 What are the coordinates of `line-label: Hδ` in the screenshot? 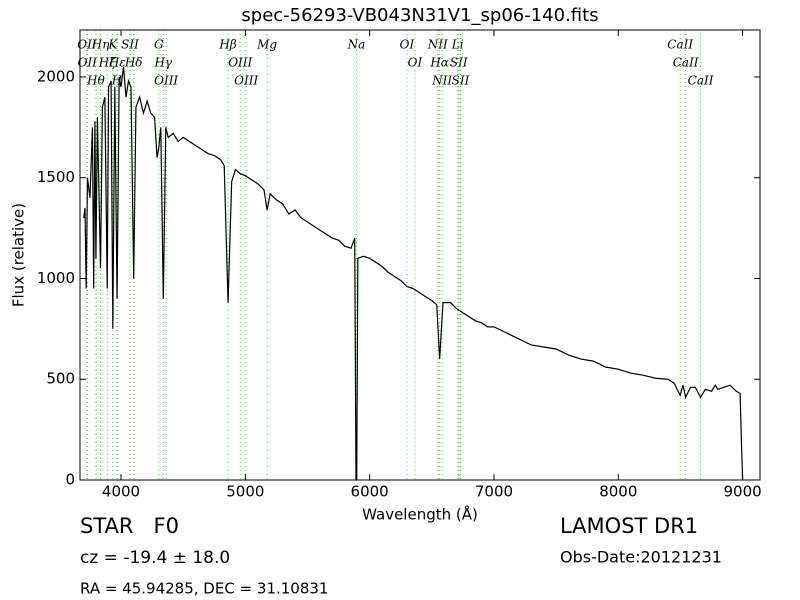 It's located at (133, 63).